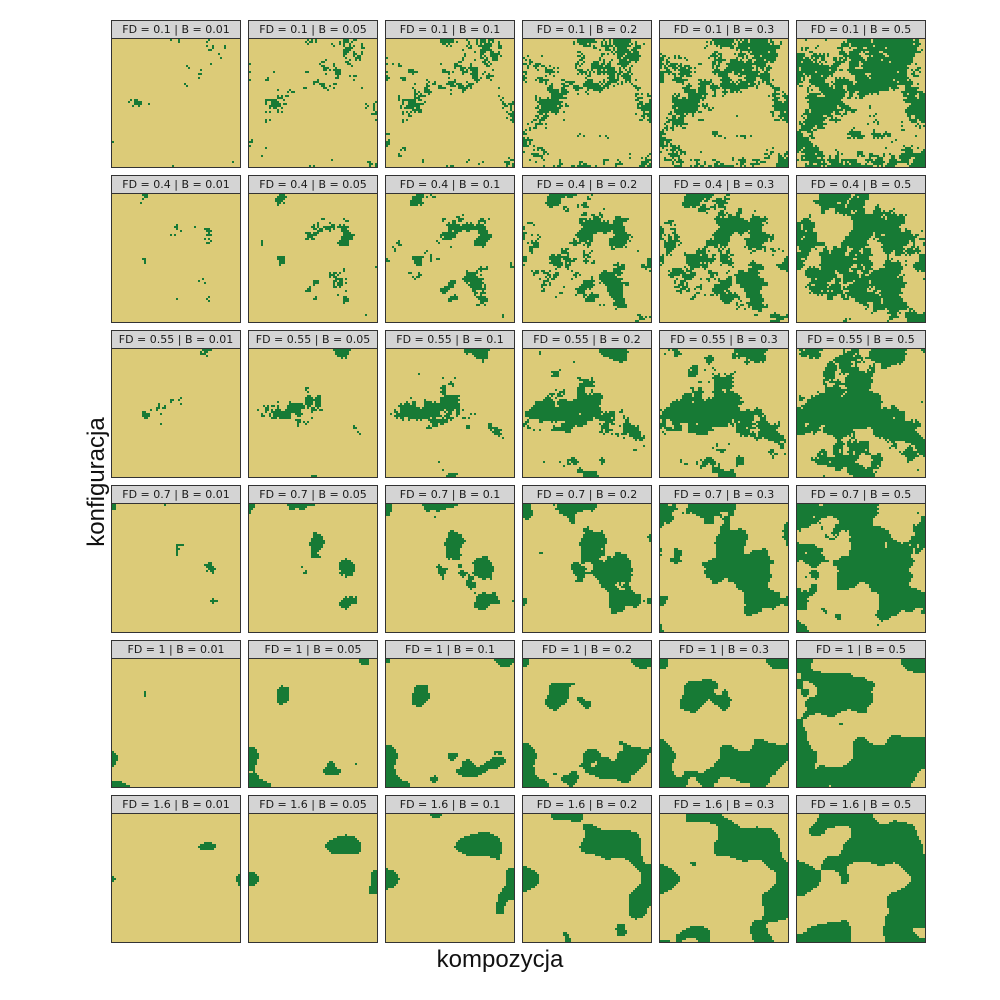  What do you see at coordinates (176, 29) in the screenshot?
I see `facet-strip-label: FD = 0.1 | B = 0.01` at bounding box center [176, 29].